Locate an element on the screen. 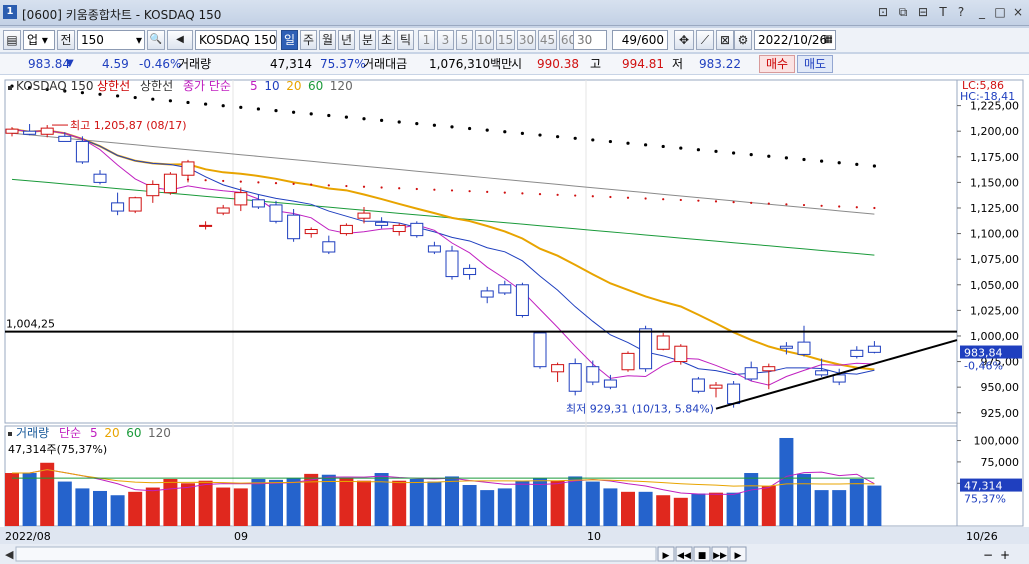 This screenshot has width=1029, height=564. volume-legend-entry: 5 is located at coordinates (94, 433).